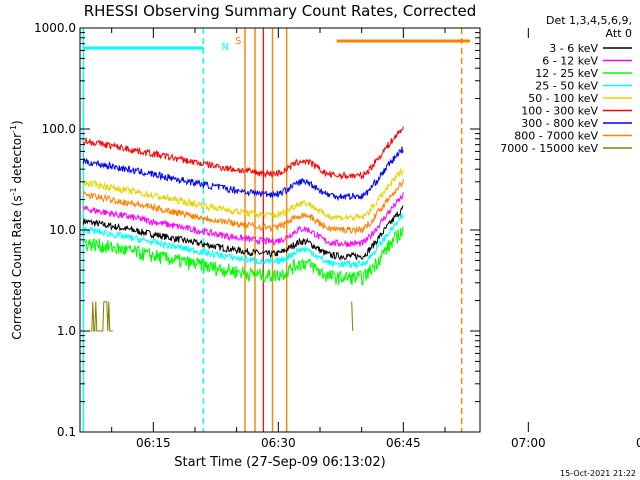 This screenshot has width=640, height=480. Describe the element at coordinates (638, 443) in the screenshot. I see `x-tick-label: 07:15` at that location.